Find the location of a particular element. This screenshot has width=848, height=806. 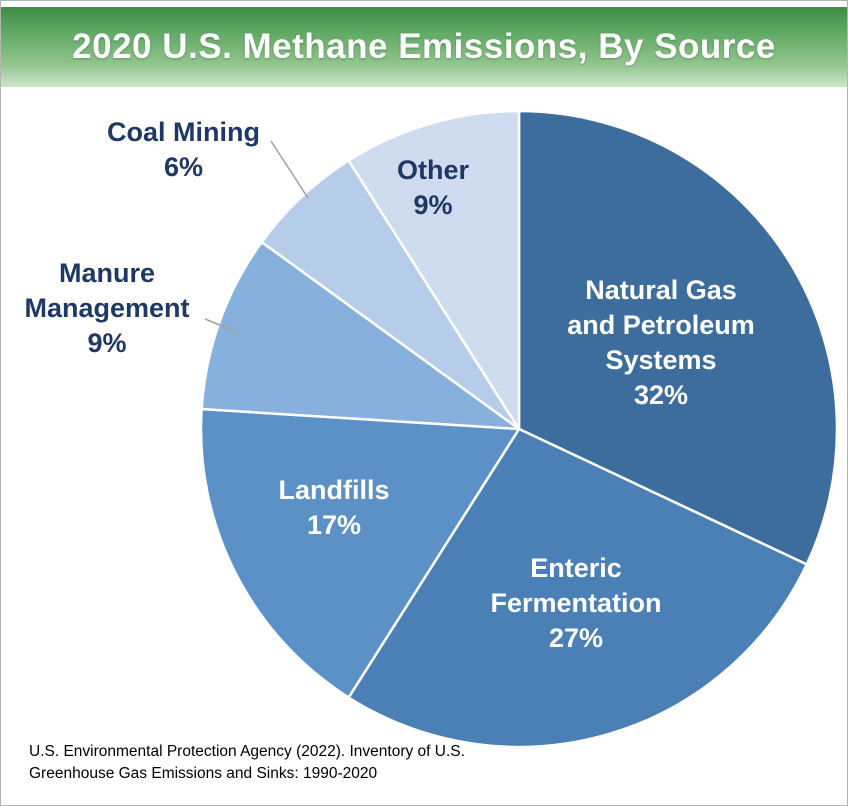

pie-slice-other is located at coordinates (434, 270).